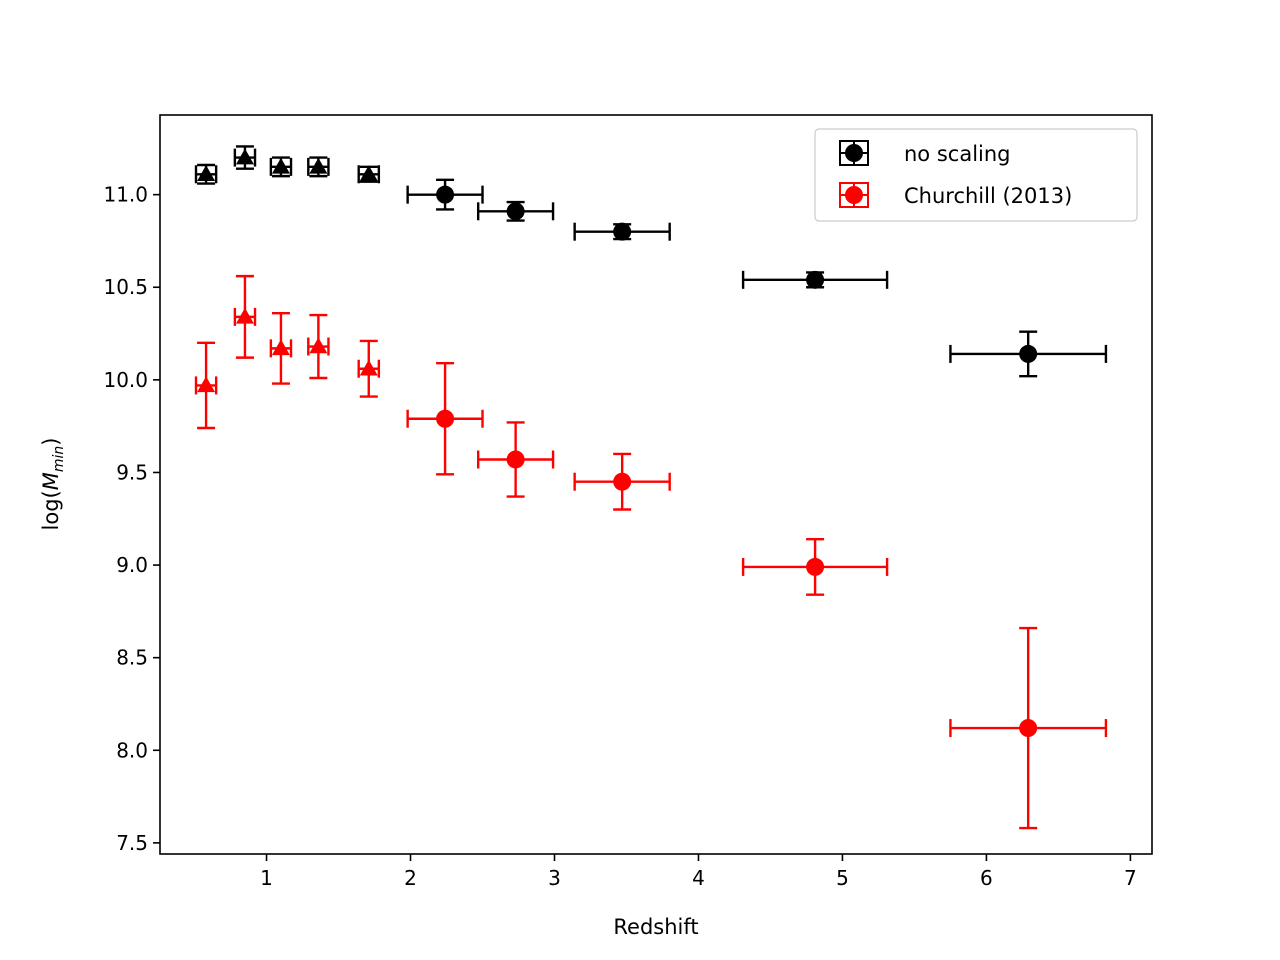 The height and width of the screenshot is (960, 1280). What do you see at coordinates (132, 750) in the screenshot?
I see `y-tick-label: 8.0` at bounding box center [132, 750].